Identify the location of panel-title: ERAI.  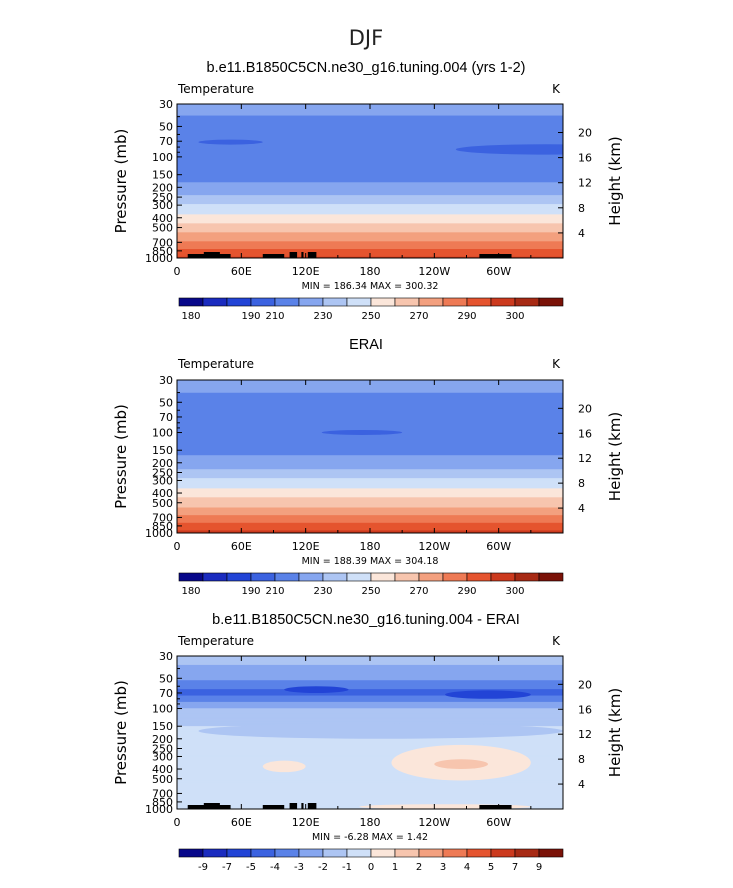
(366, 345).